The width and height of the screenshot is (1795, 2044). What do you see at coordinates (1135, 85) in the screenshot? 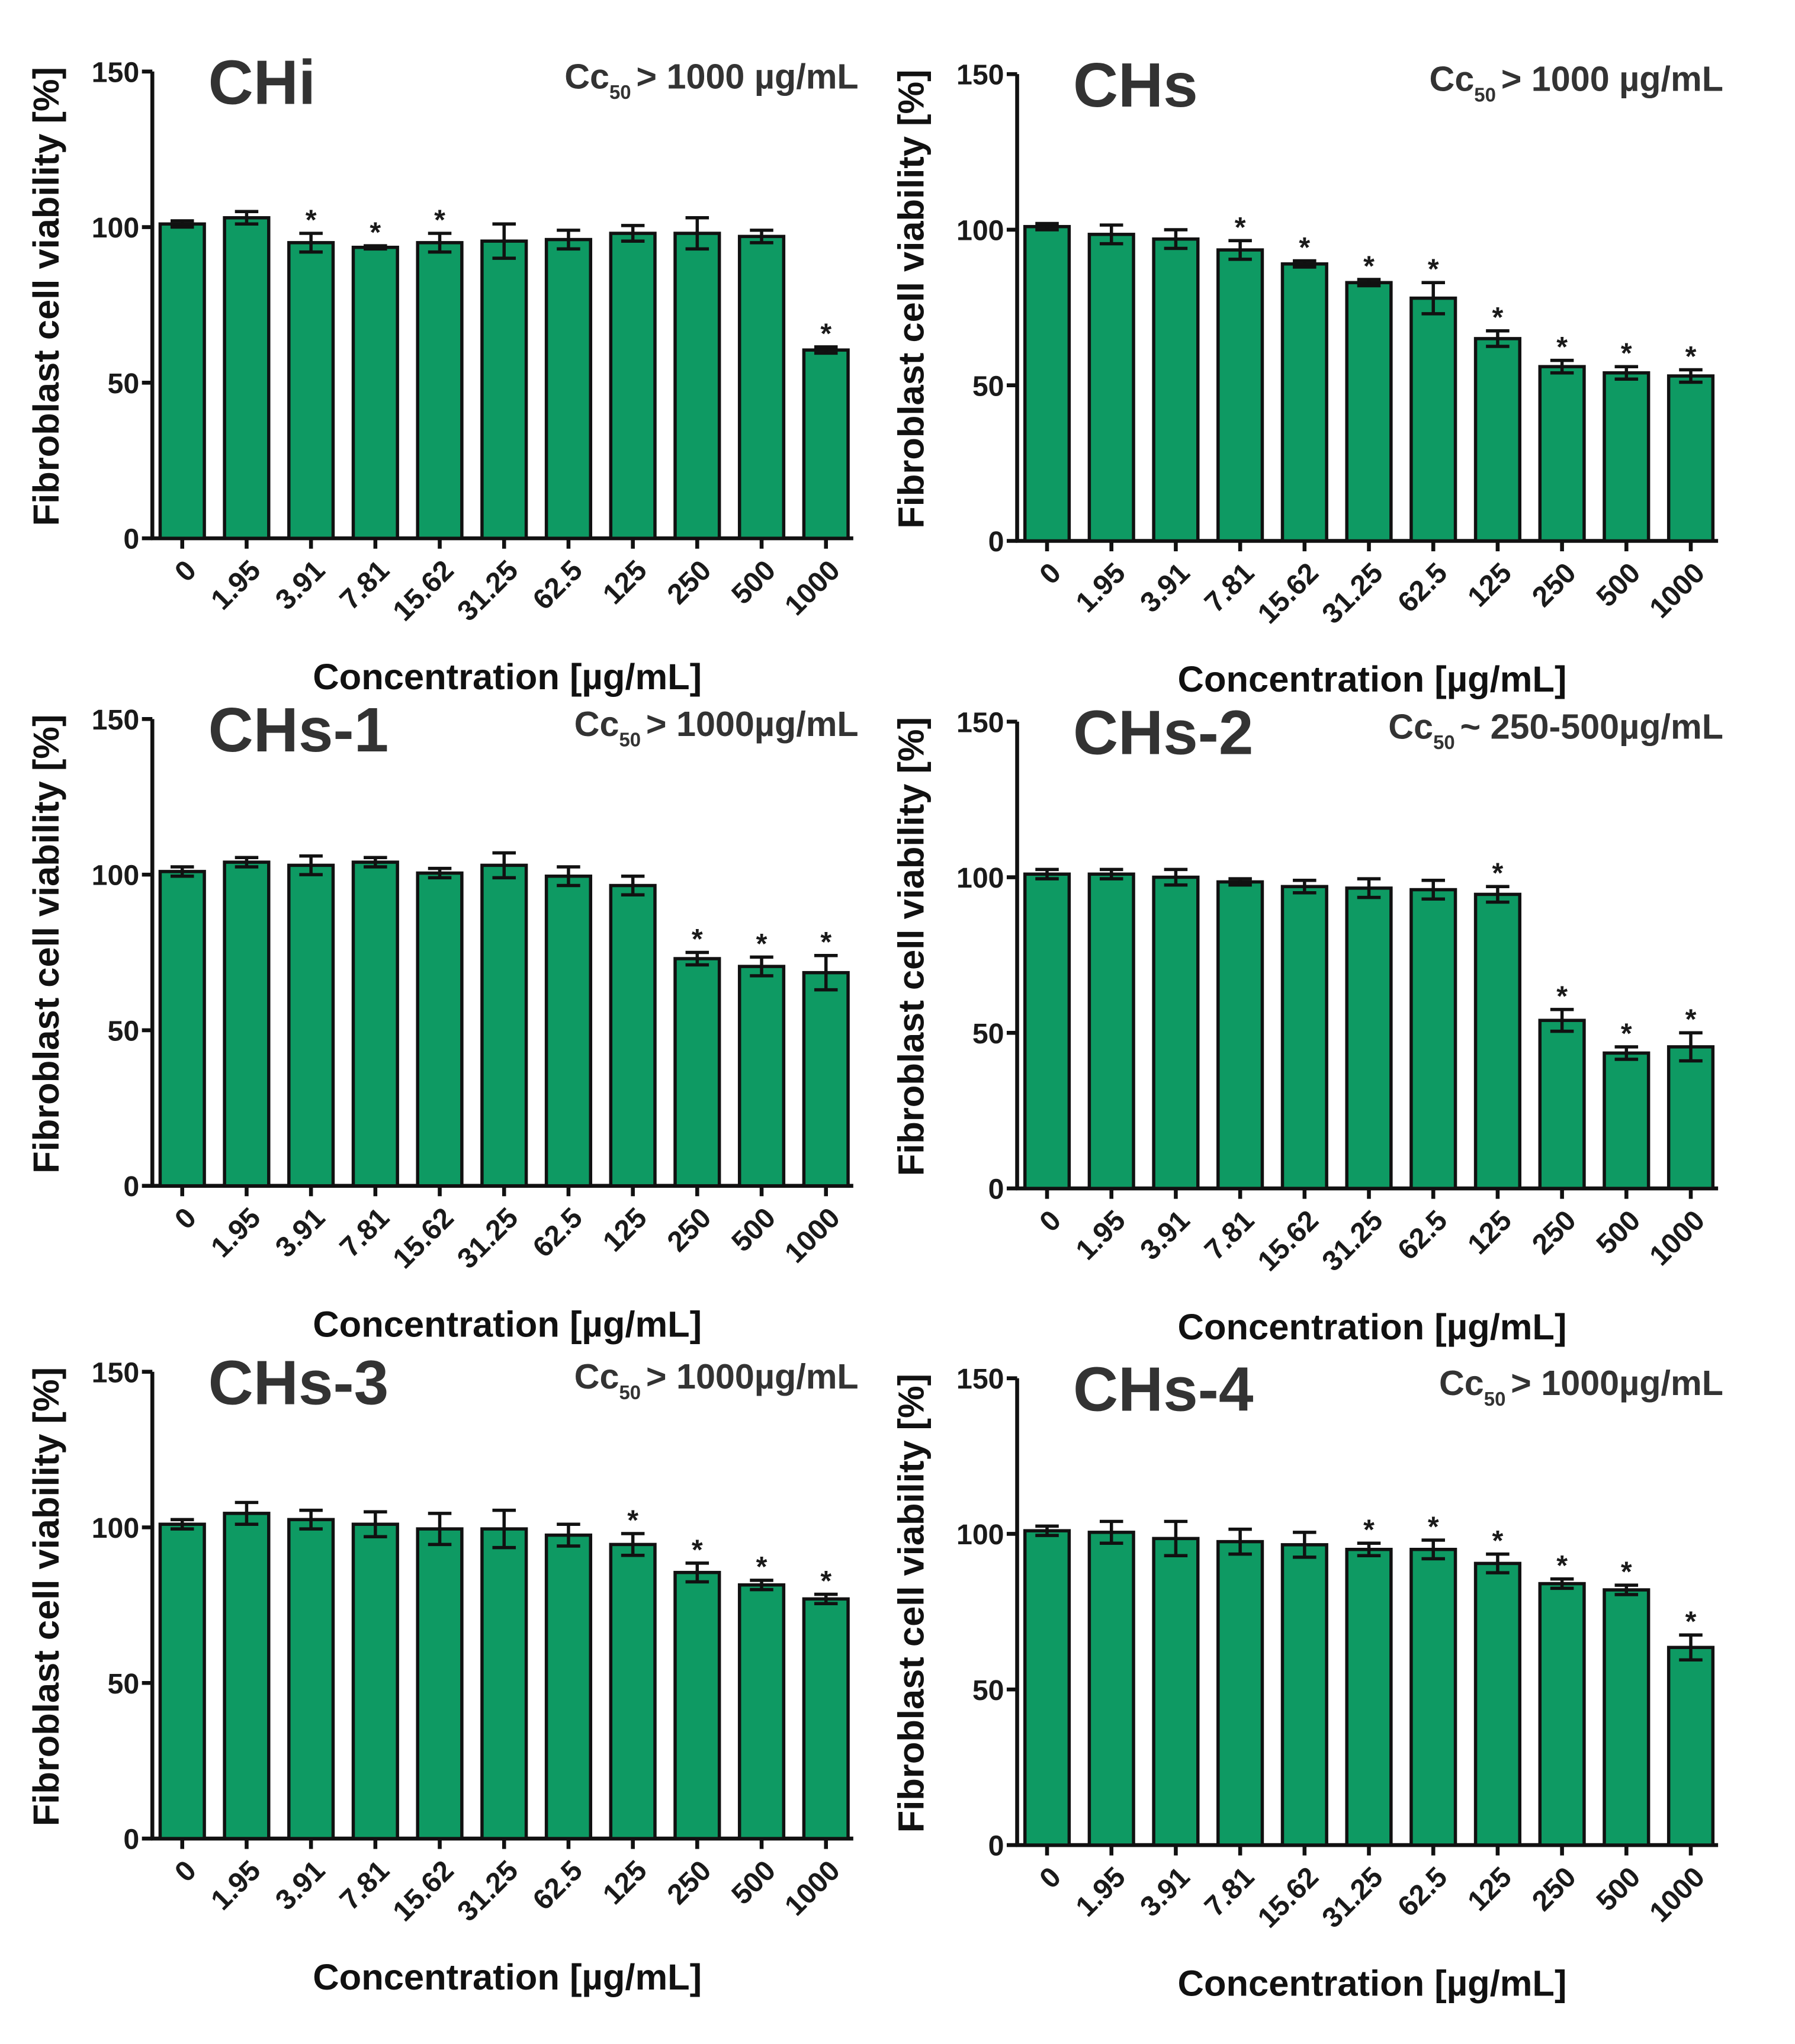
I see `chart-title: CHs` at bounding box center [1135, 85].